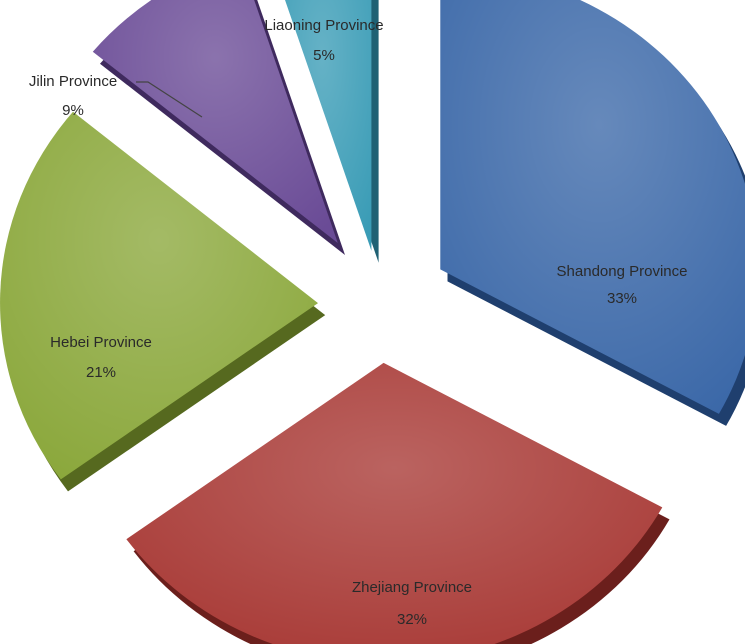 This screenshot has height=644, width=745. What do you see at coordinates (169, 99) in the screenshot?
I see `leader-line` at bounding box center [169, 99].